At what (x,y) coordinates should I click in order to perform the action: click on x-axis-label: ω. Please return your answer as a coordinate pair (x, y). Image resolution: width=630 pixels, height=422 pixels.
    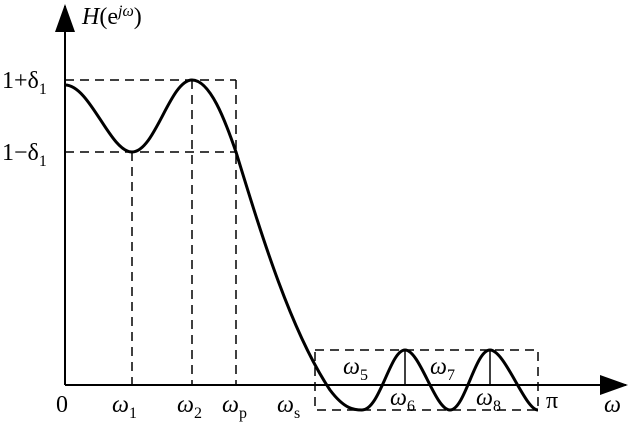
    Looking at the image, I should click on (612, 405).